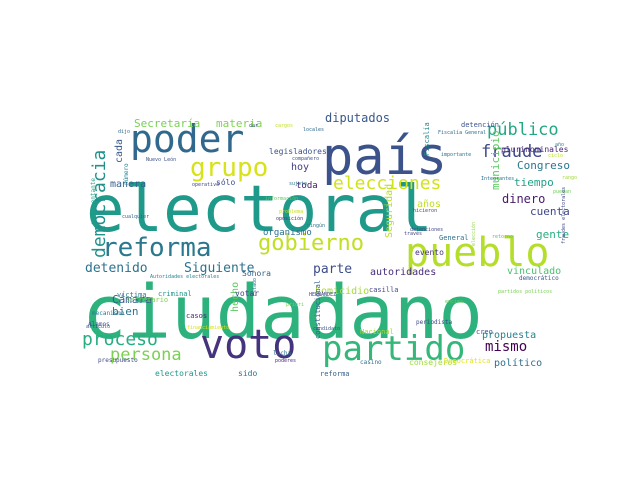  I want to click on word-cloud-word: toda, so click(307, 186).